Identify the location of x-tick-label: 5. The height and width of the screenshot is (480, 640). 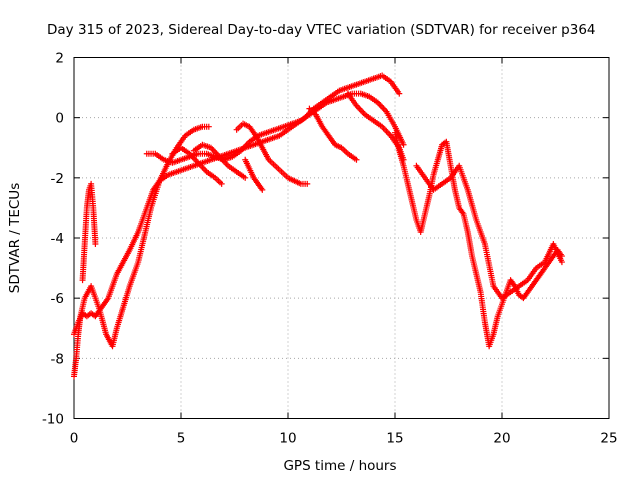
(181, 439).